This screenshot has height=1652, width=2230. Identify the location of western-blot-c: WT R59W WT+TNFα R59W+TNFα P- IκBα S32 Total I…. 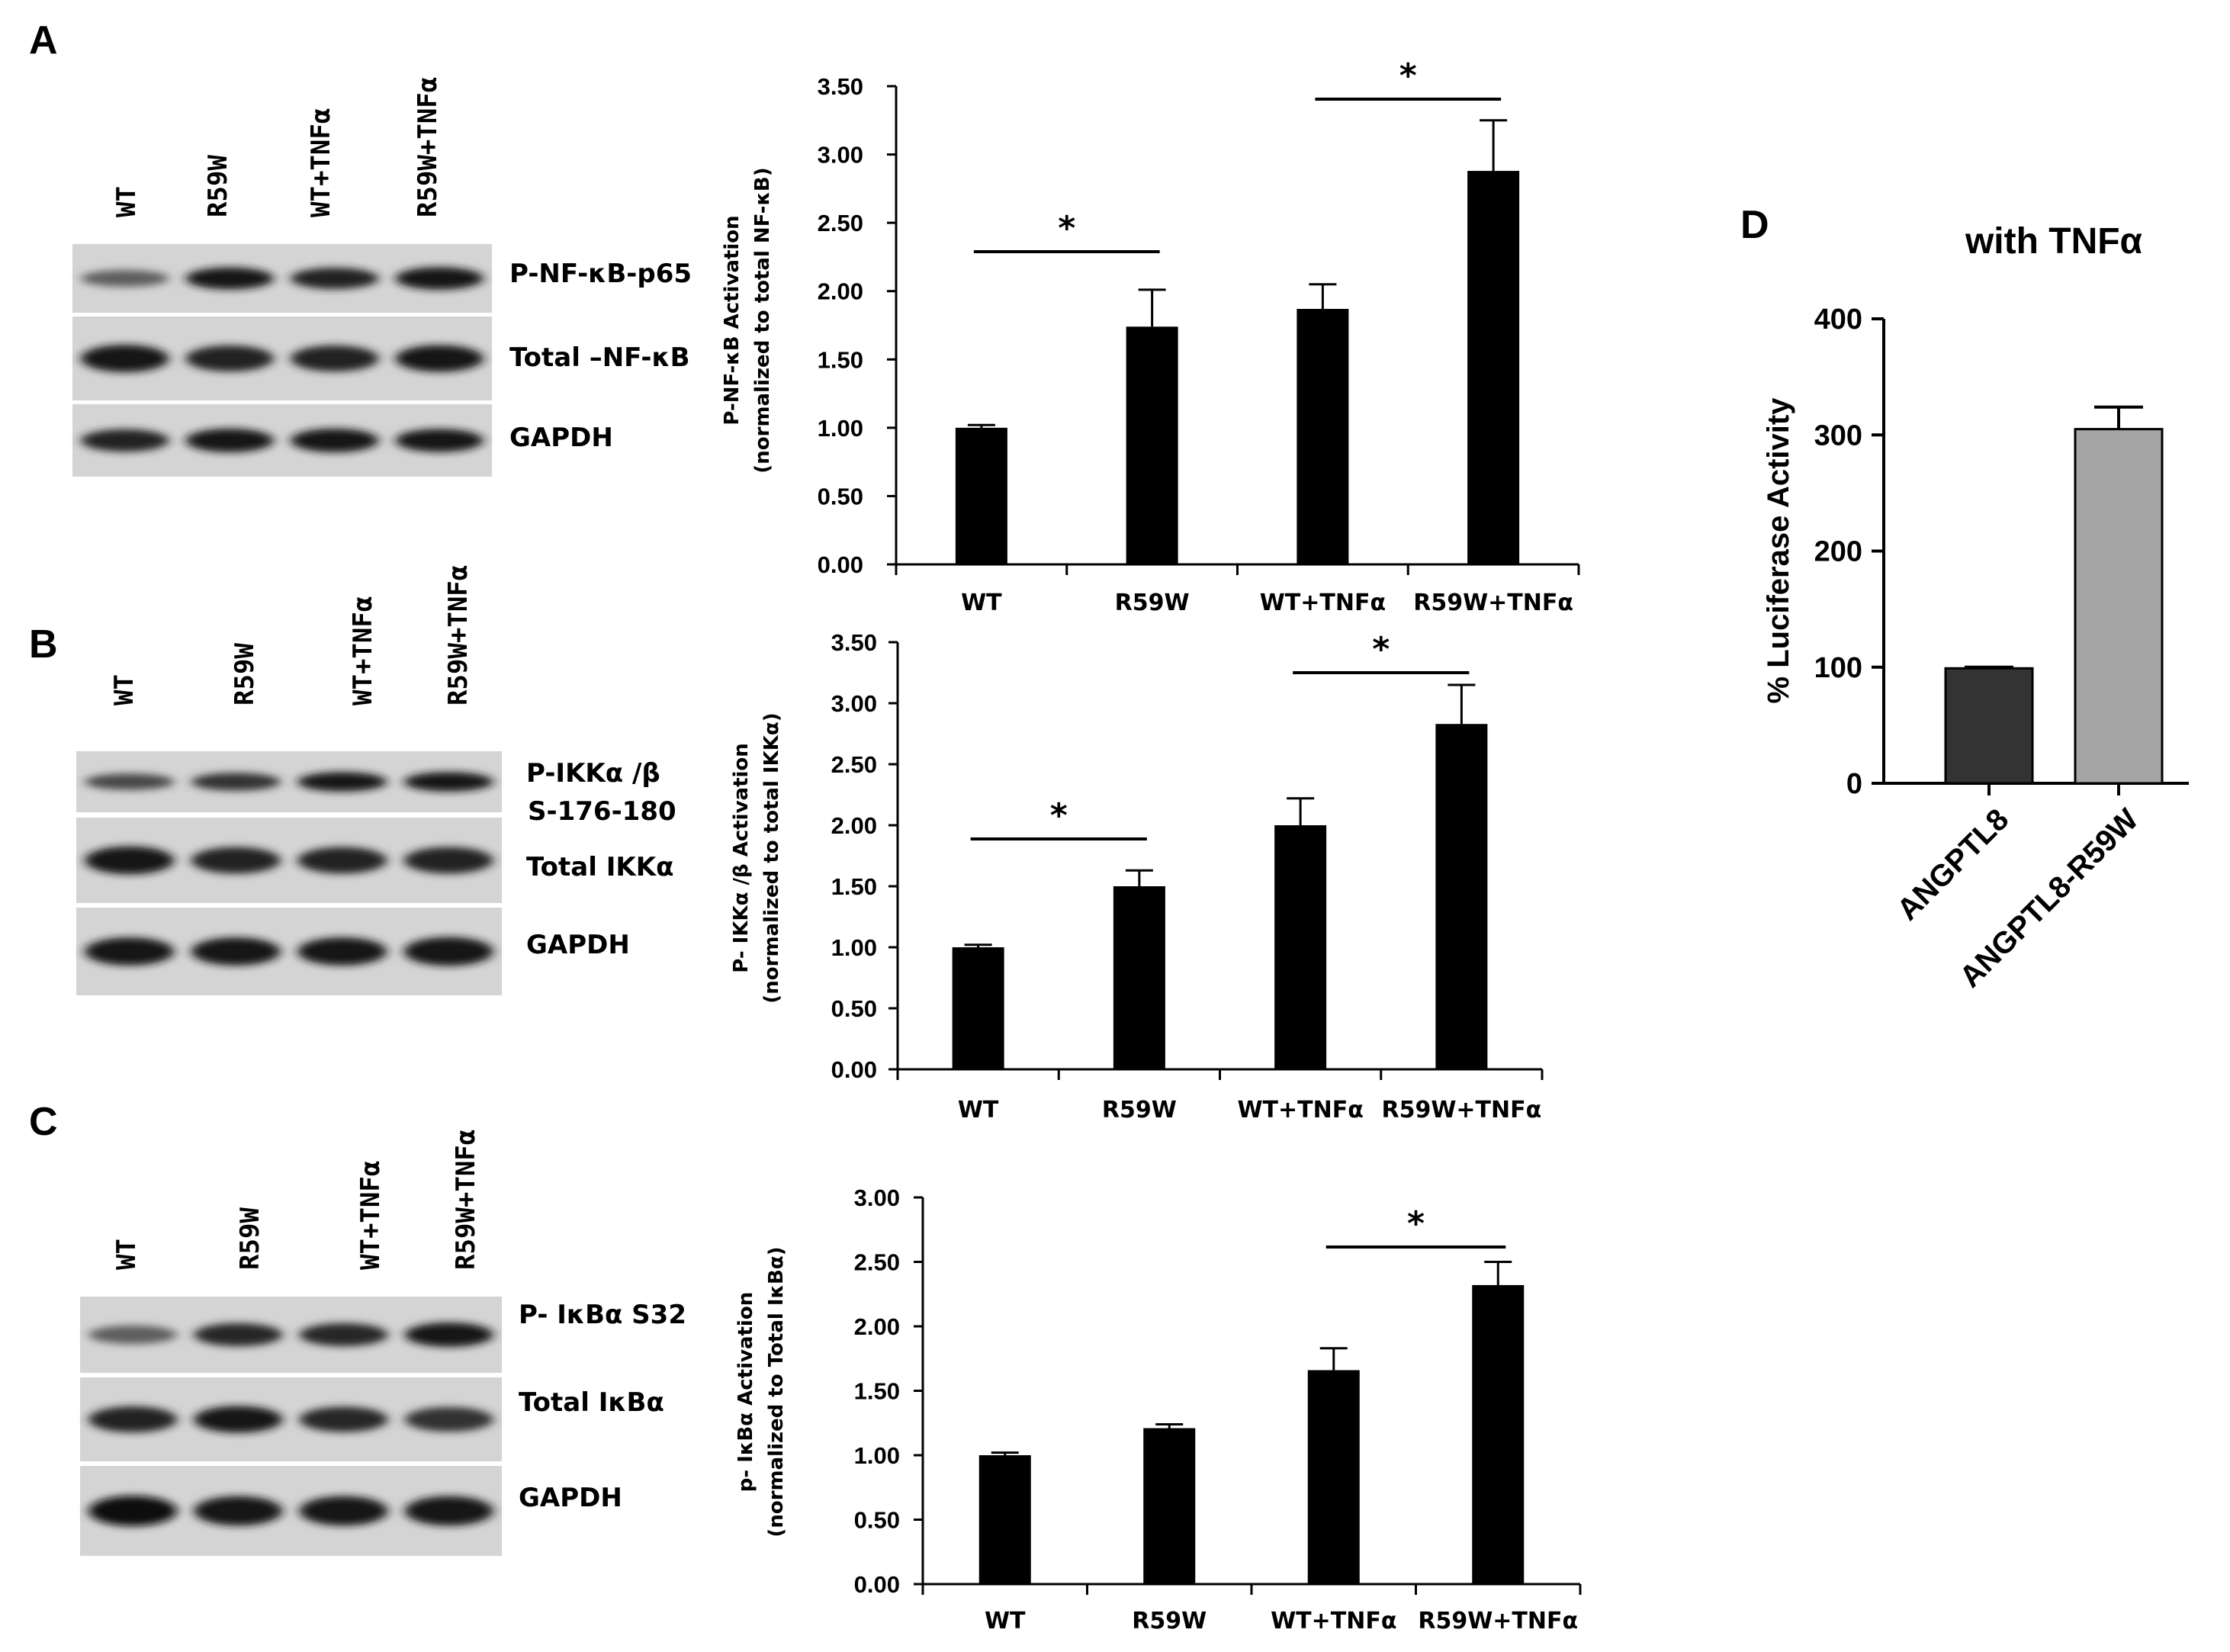
(383, 1343).